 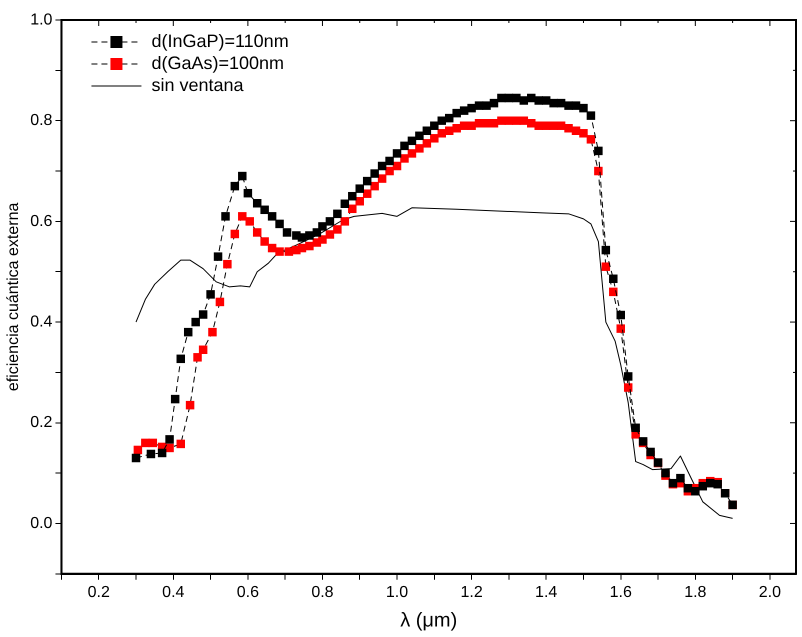 What do you see at coordinates (429, 621) in the screenshot?
I see `x-axis-title: λ (μm)` at bounding box center [429, 621].